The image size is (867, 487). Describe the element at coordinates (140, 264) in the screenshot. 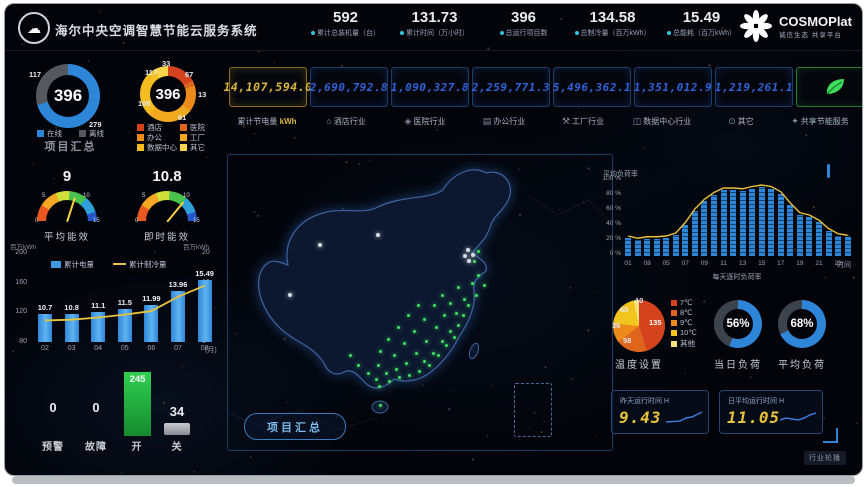

I see `legend-cooling: 累计制冷量` at that location.